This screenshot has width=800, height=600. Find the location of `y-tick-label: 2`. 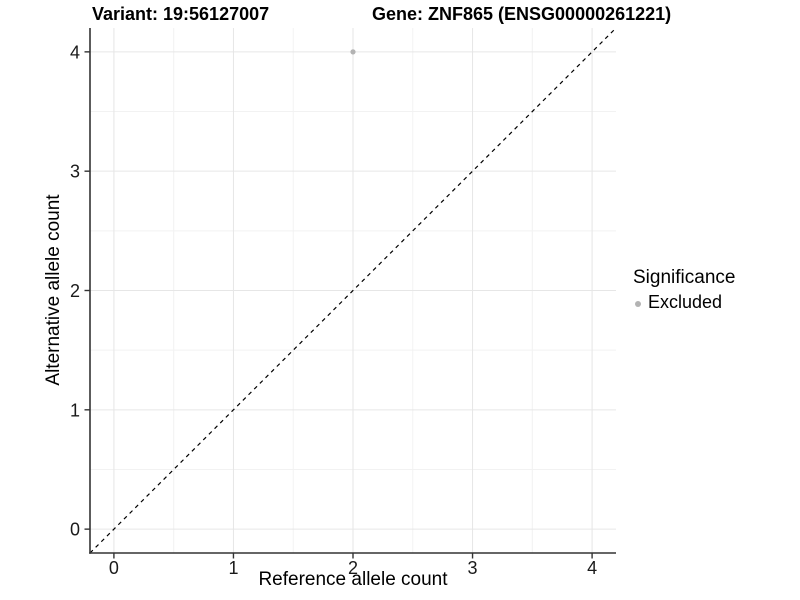

y-tick-label: 2 is located at coordinates (75, 291).